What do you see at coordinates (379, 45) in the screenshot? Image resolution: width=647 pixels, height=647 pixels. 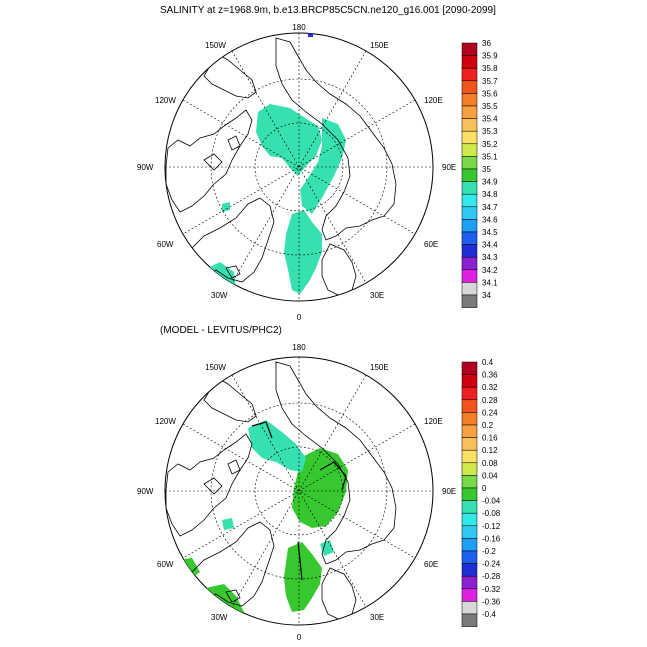 I see `top-lon-label-150e: 150E` at bounding box center [379, 45].